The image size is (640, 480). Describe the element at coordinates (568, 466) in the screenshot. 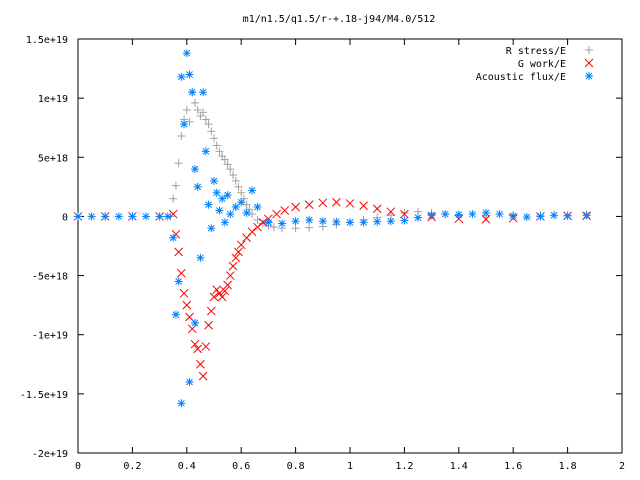

I see `x-tick-label: 1.8` at that location.